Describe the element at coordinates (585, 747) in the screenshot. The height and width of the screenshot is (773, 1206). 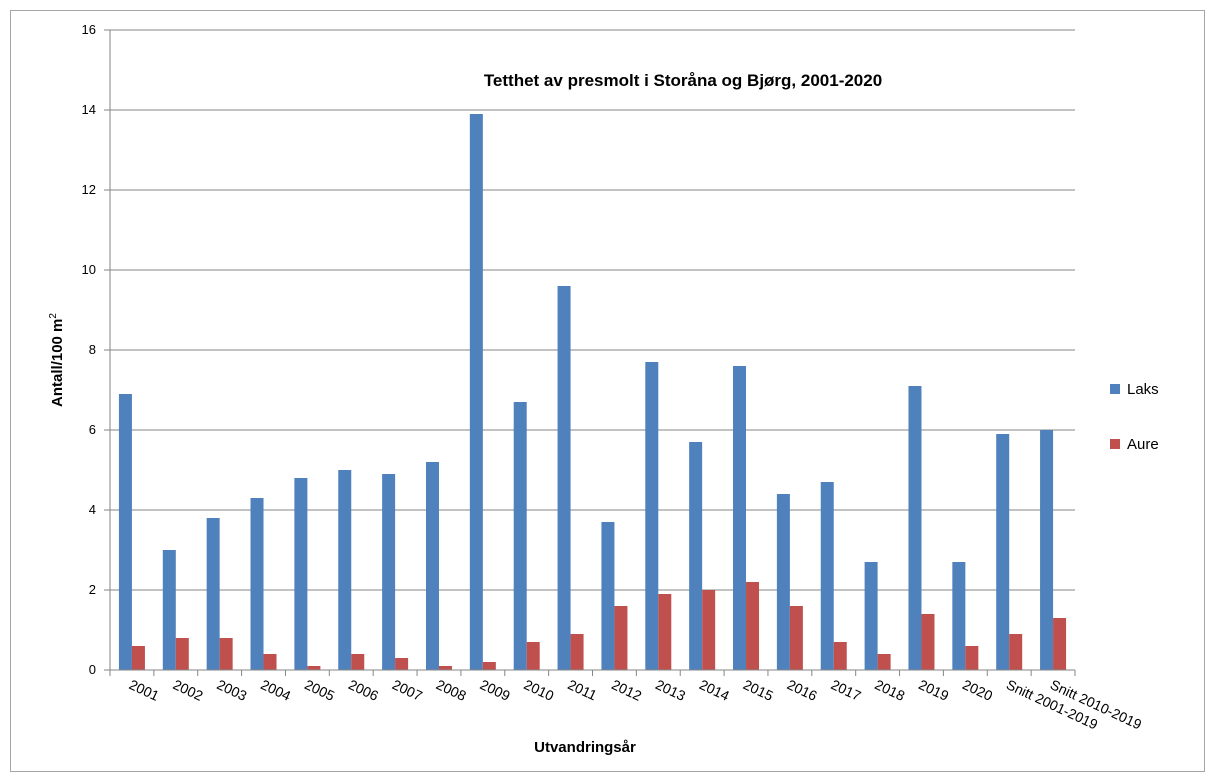
I see `x-axis-title: Utvandringsår` at that location.